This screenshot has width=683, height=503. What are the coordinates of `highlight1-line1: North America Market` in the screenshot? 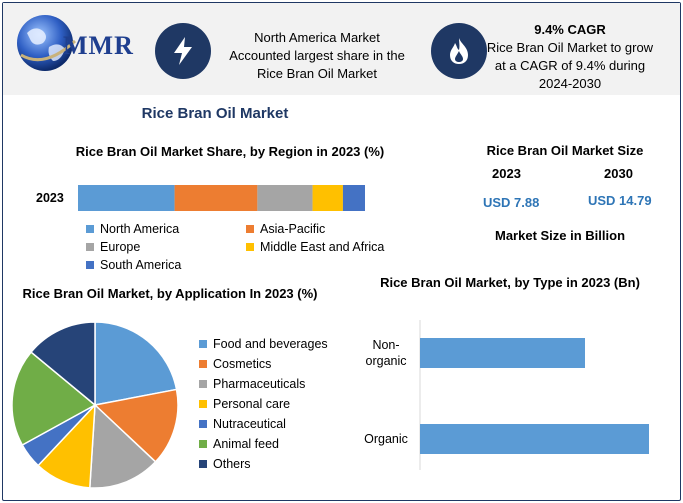 It's located at (317, 37).